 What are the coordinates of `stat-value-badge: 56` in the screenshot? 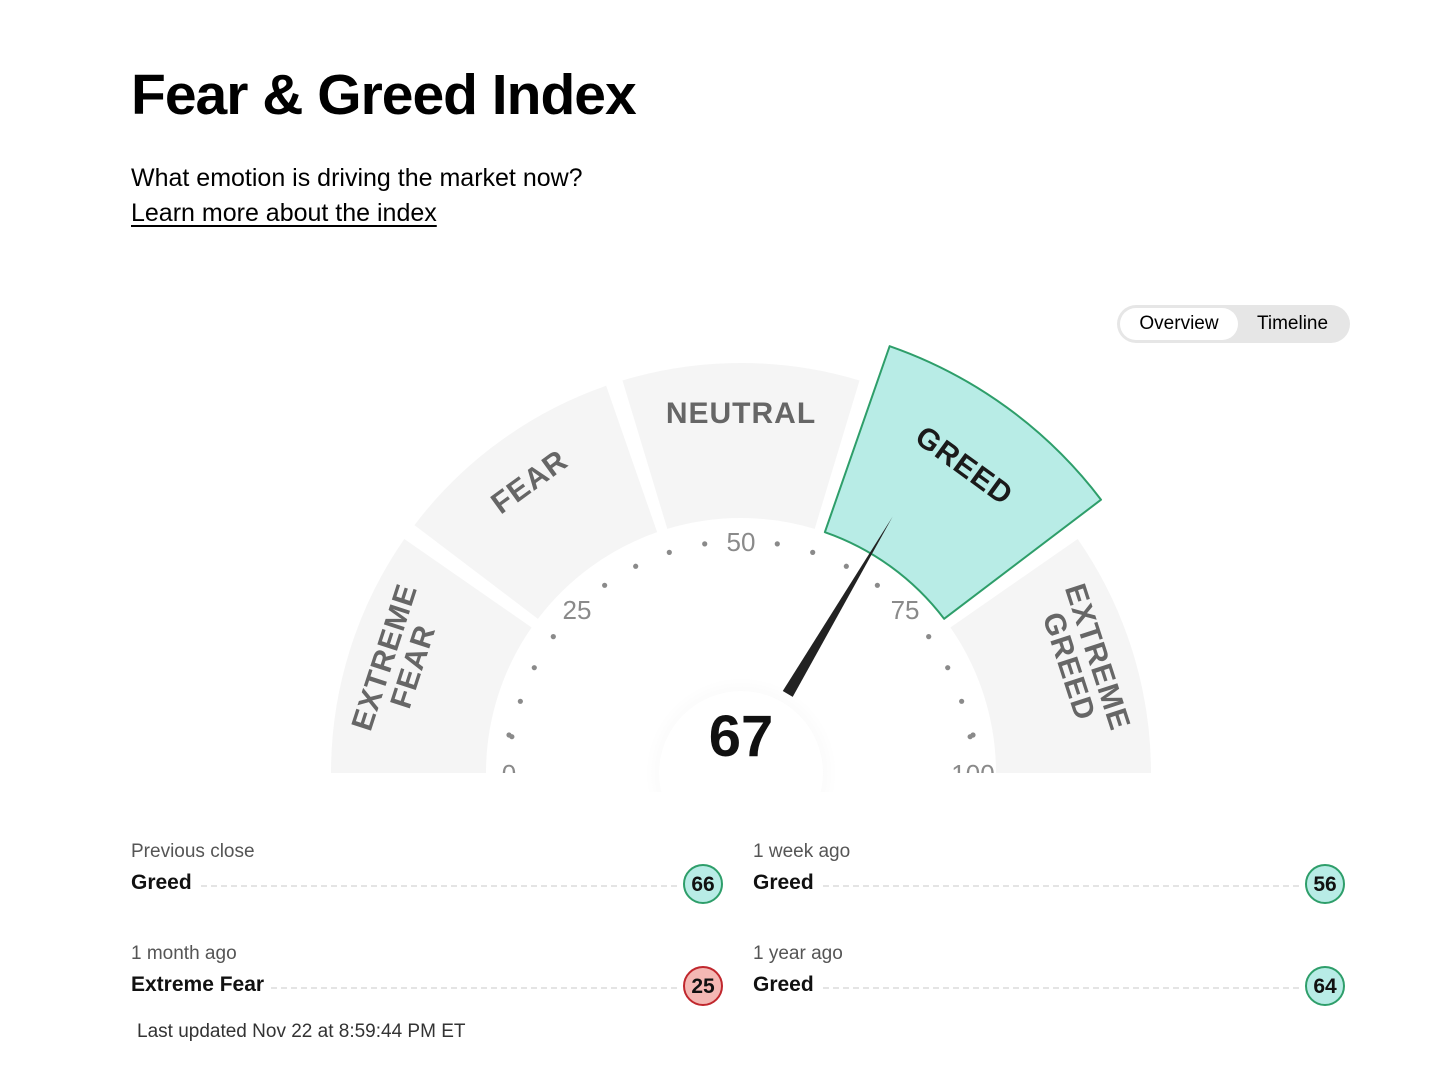 It's located at (1325, 884).